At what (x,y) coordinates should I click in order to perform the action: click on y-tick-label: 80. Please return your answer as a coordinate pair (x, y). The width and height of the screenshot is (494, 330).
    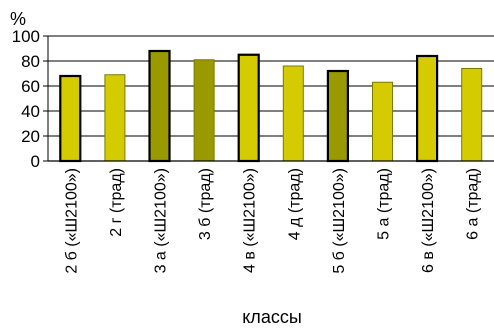
    Looking at the image, I should click on (30, 61).